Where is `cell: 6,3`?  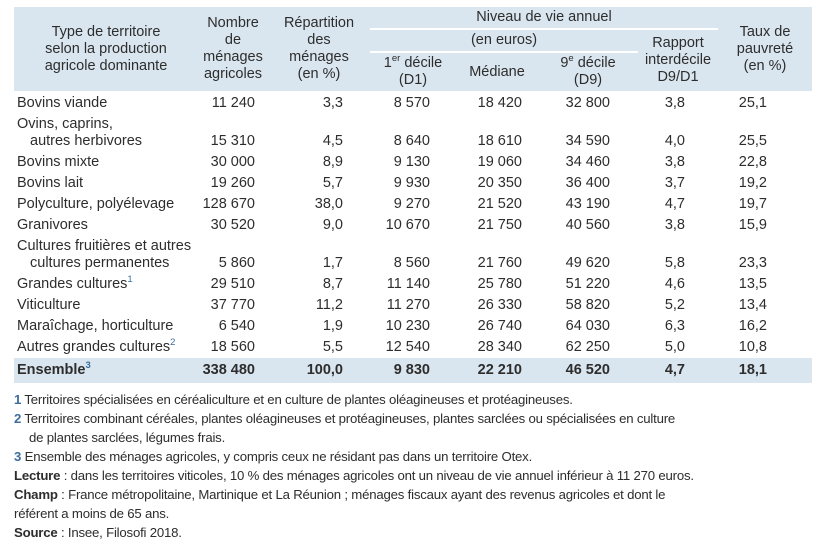 cell: 6,3 is located at coordinates (674, 326).